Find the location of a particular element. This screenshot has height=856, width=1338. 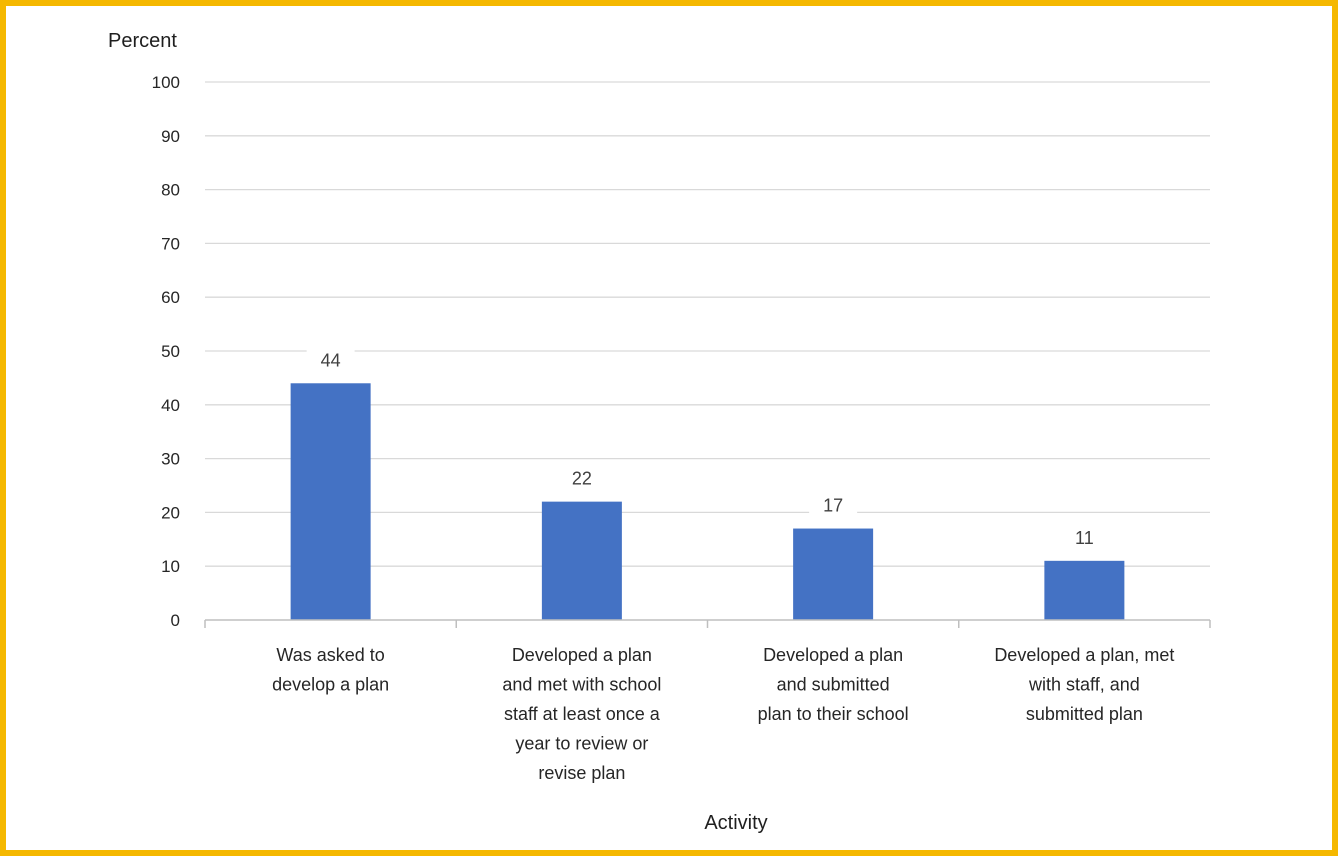

x-category-label: Was asked to develop a plan is located at coordinates (330, 670).